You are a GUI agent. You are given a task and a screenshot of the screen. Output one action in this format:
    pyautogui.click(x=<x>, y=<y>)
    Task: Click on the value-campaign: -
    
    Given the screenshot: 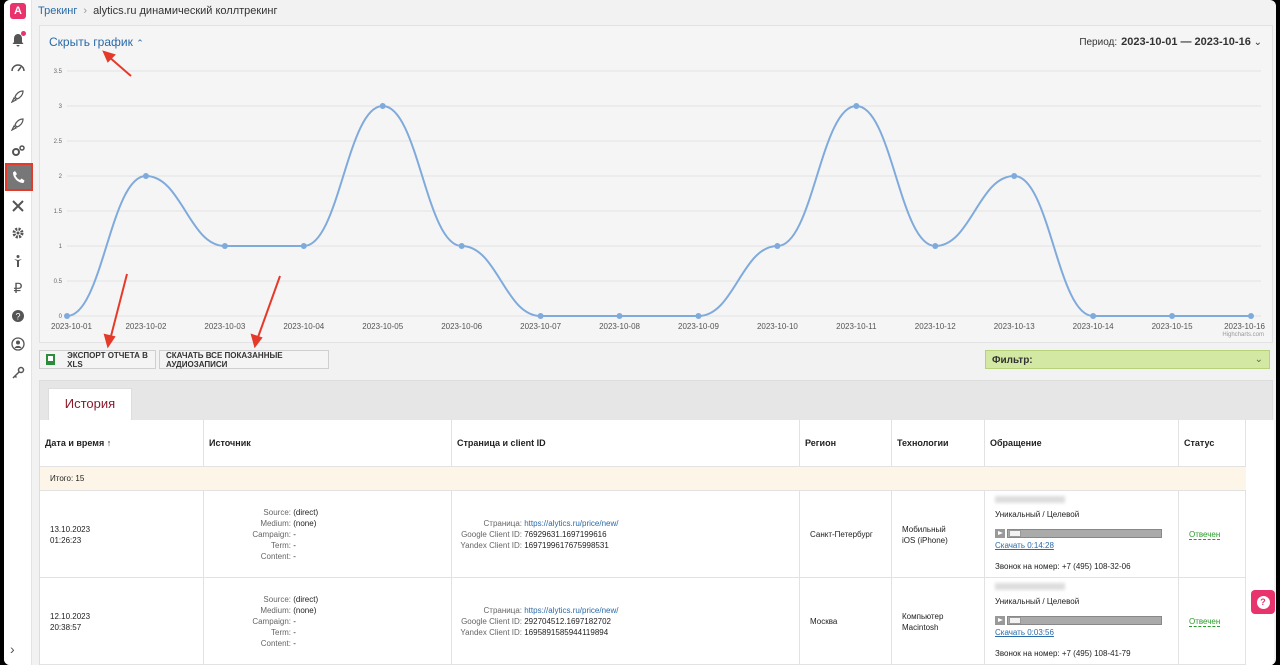 What is the action you would take?
    pyautogui.click(x=294, y=621)
    